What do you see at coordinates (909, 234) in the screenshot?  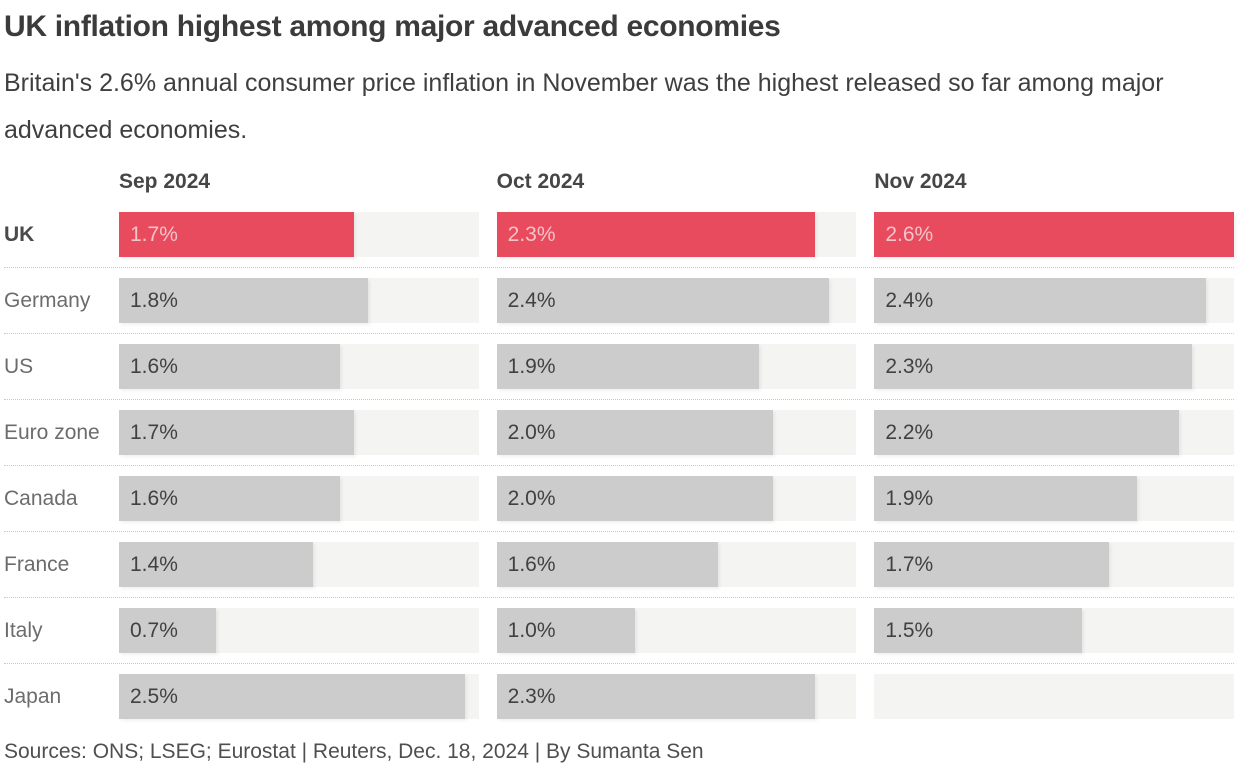 I see `bar-value-label: 2.6%` at bounding box center [909, 234].